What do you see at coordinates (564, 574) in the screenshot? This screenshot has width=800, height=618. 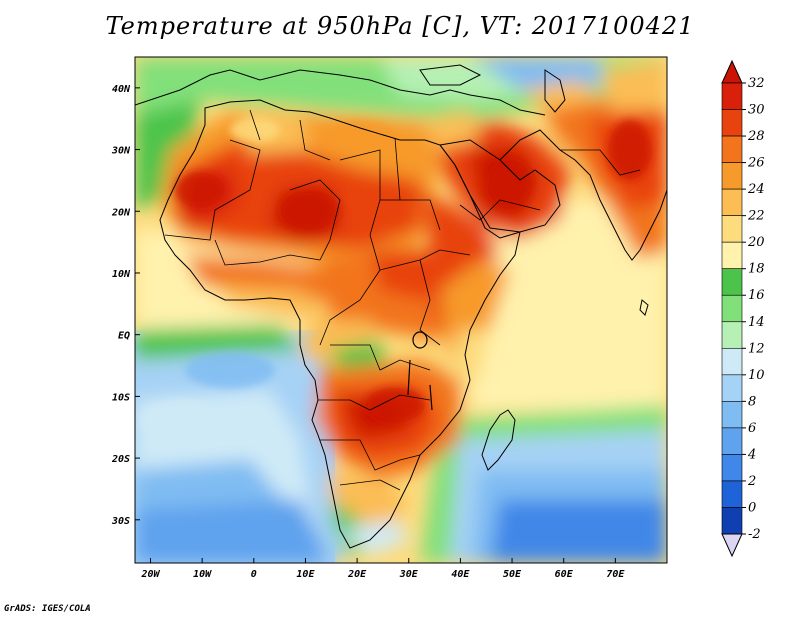 I see `lon-tick-label: 60E` at bounding box center [564, 574].